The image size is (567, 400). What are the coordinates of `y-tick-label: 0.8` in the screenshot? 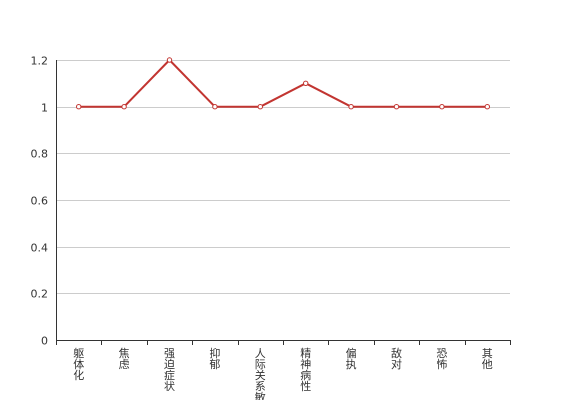 It's located at (40, 154).